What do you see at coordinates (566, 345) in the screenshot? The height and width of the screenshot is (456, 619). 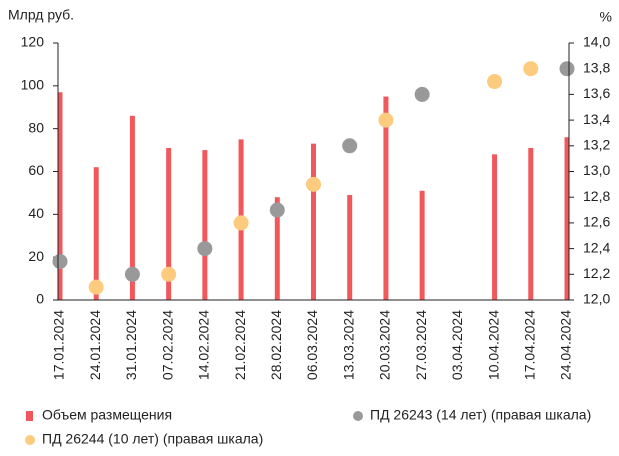 I see `x-tick-label: 24.04.2024` at bounding box center [566, 345].